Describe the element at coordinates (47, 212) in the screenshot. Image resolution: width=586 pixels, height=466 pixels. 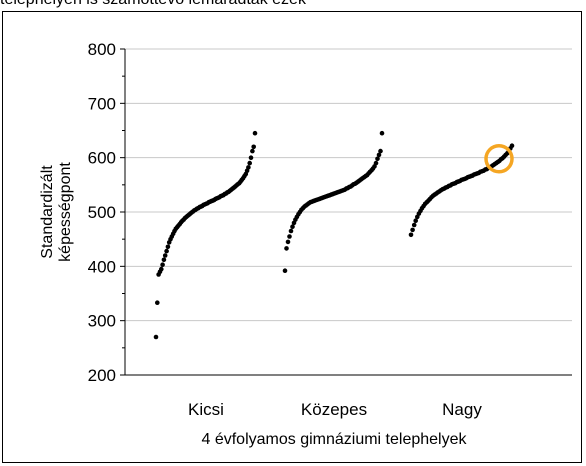
I see `y-axis-title-line: Standardizált` at that location.